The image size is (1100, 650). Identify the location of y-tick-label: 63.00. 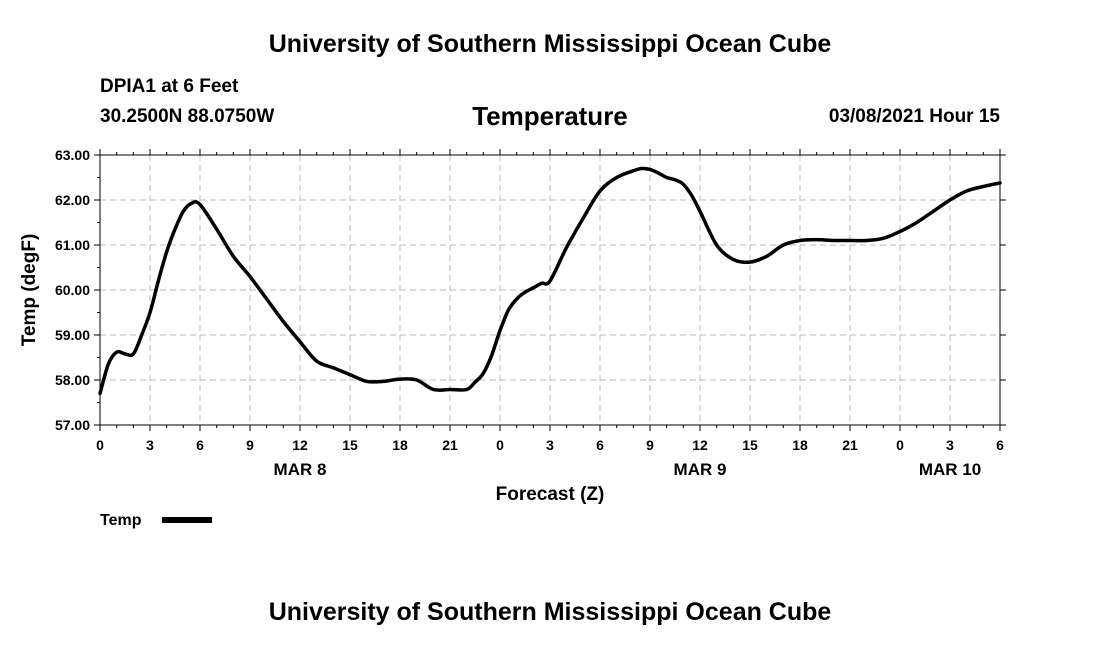
(72, 155).